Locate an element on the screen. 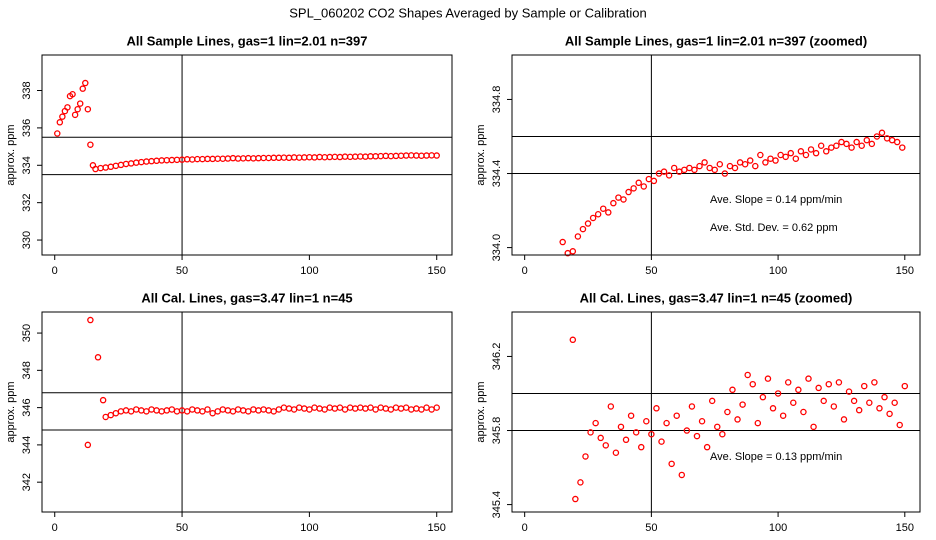  y-tick-label: 346.2 is located at coordinates (497, 357).